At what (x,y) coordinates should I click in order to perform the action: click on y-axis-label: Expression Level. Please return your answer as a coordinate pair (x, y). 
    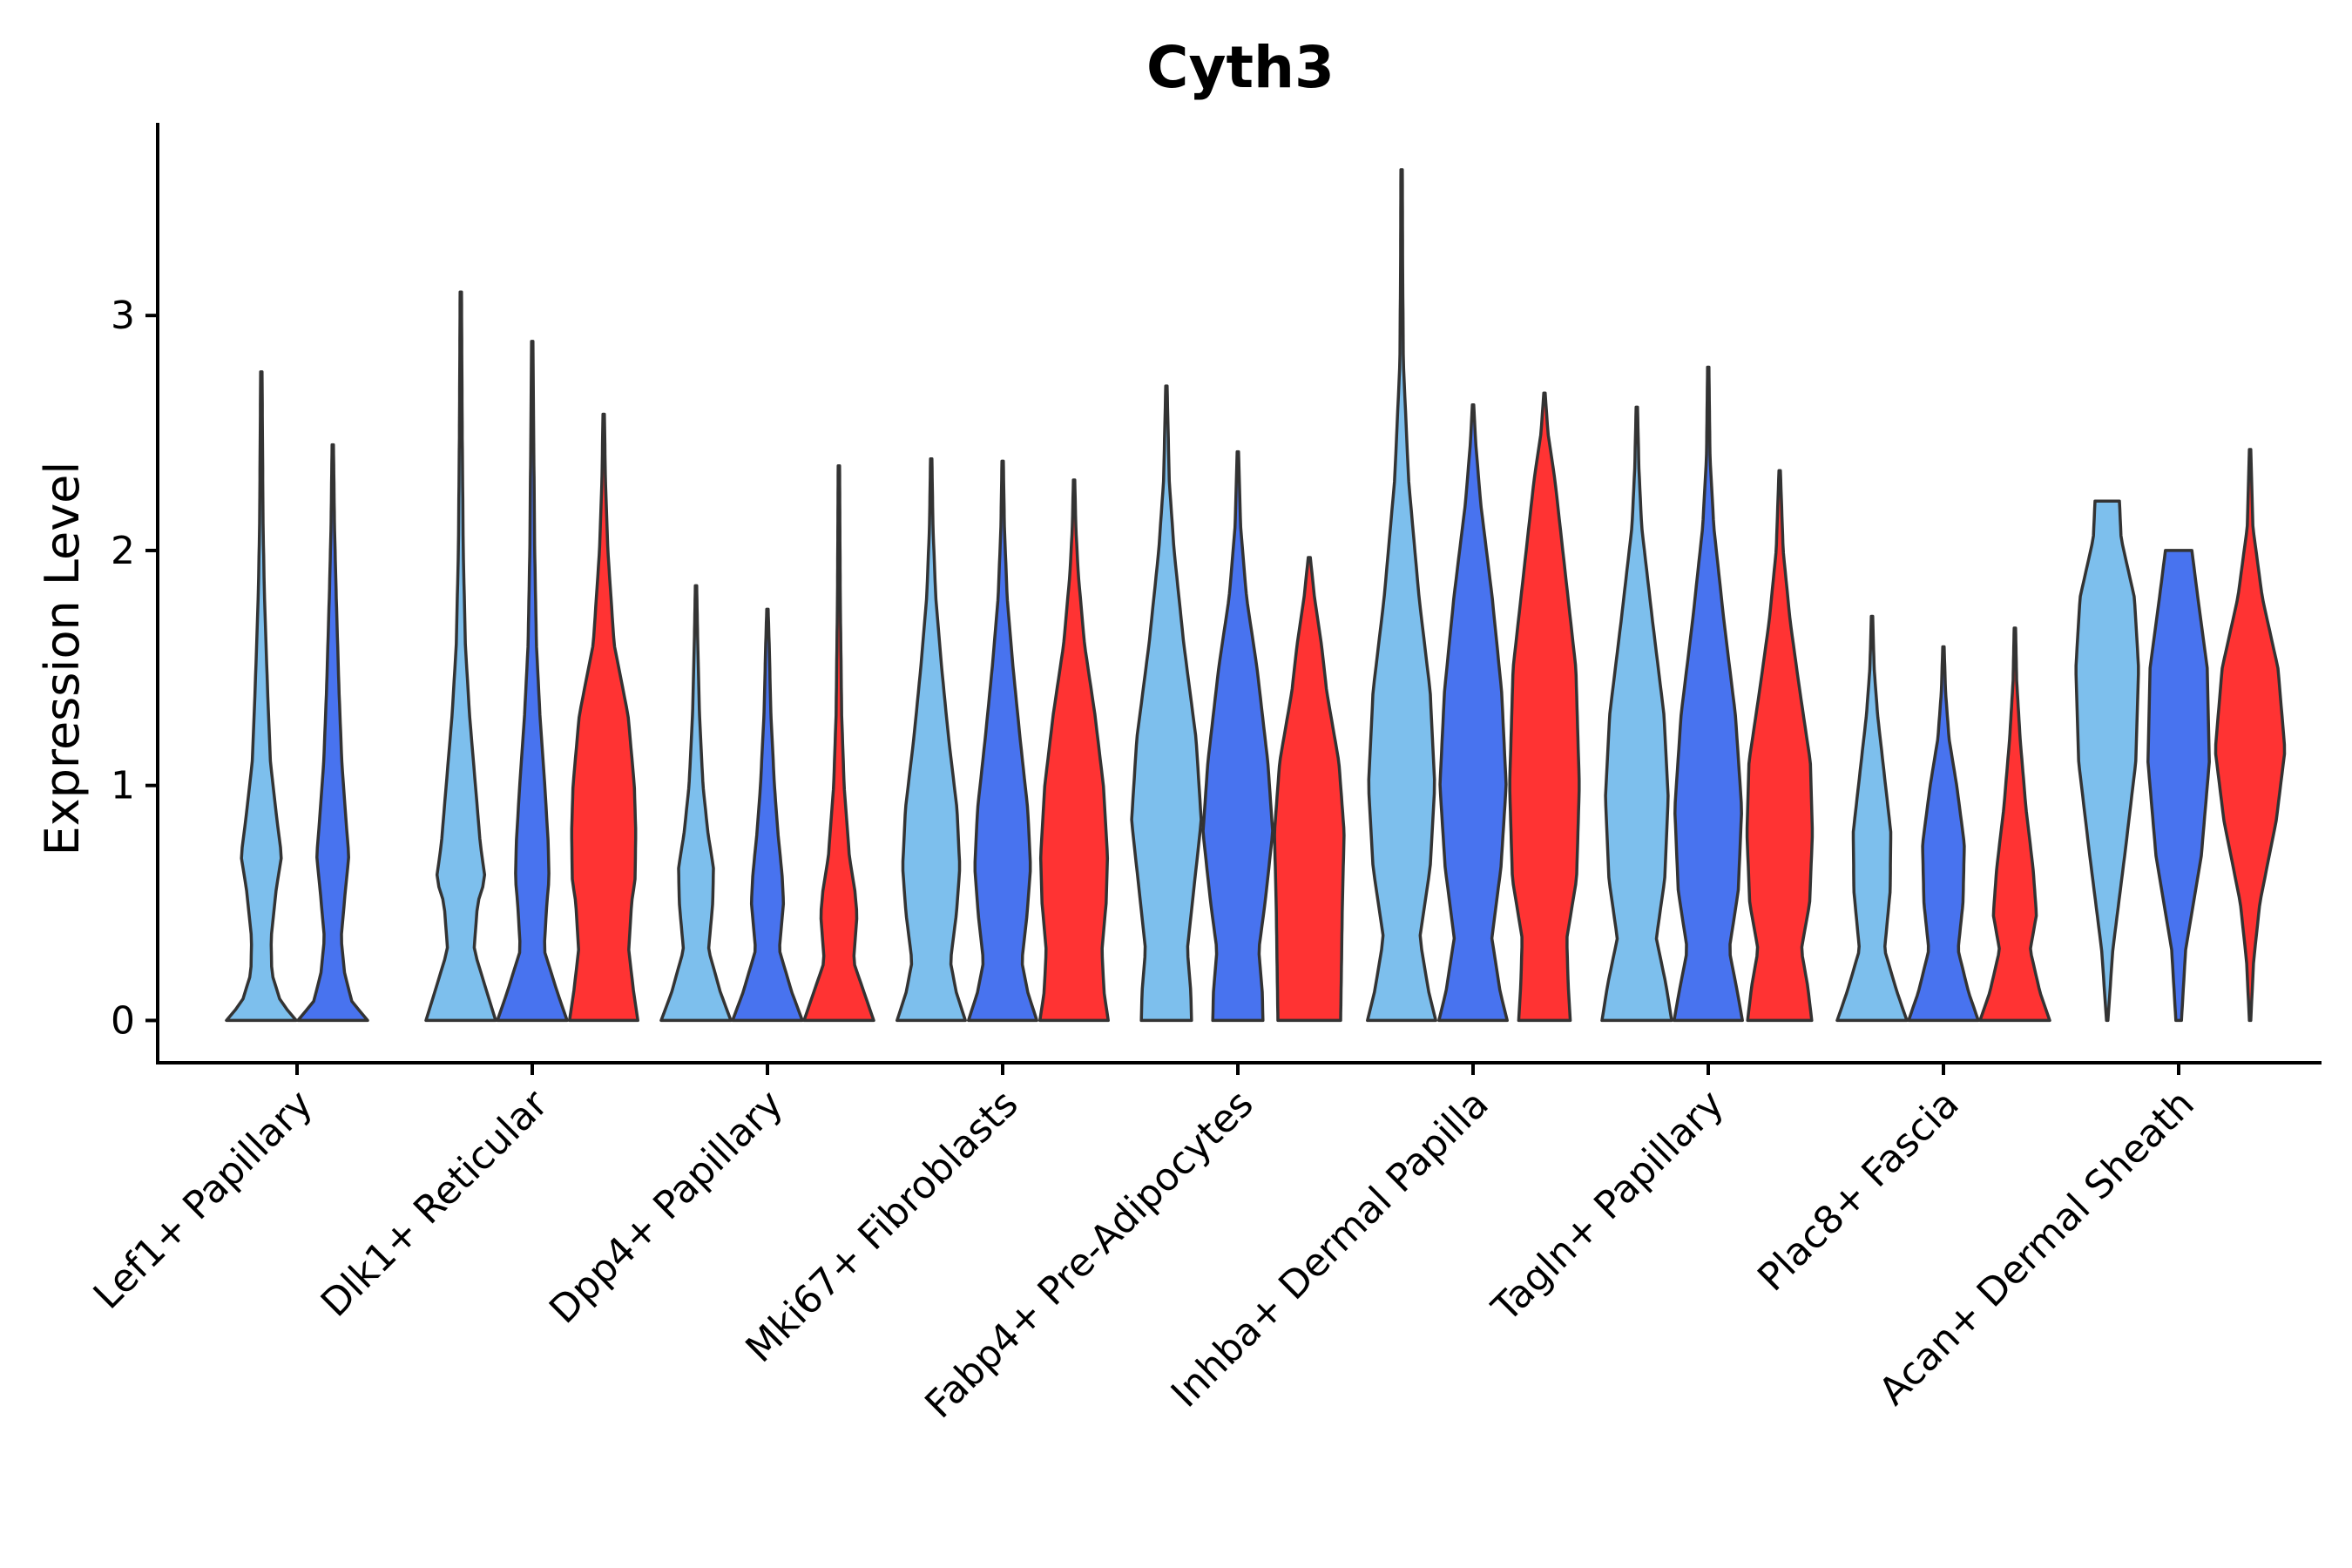
    Looking at the image, I should click on (62, 659).